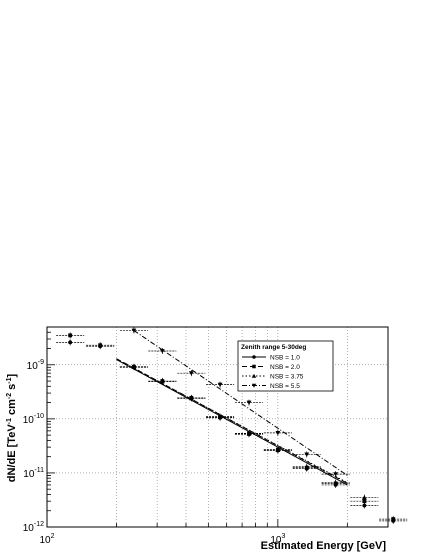 This screenshot has height=555, width=429. Describe the element at coordinates (277, 539) in the screenshot. I see `x-tick-label: 10³` at that location.